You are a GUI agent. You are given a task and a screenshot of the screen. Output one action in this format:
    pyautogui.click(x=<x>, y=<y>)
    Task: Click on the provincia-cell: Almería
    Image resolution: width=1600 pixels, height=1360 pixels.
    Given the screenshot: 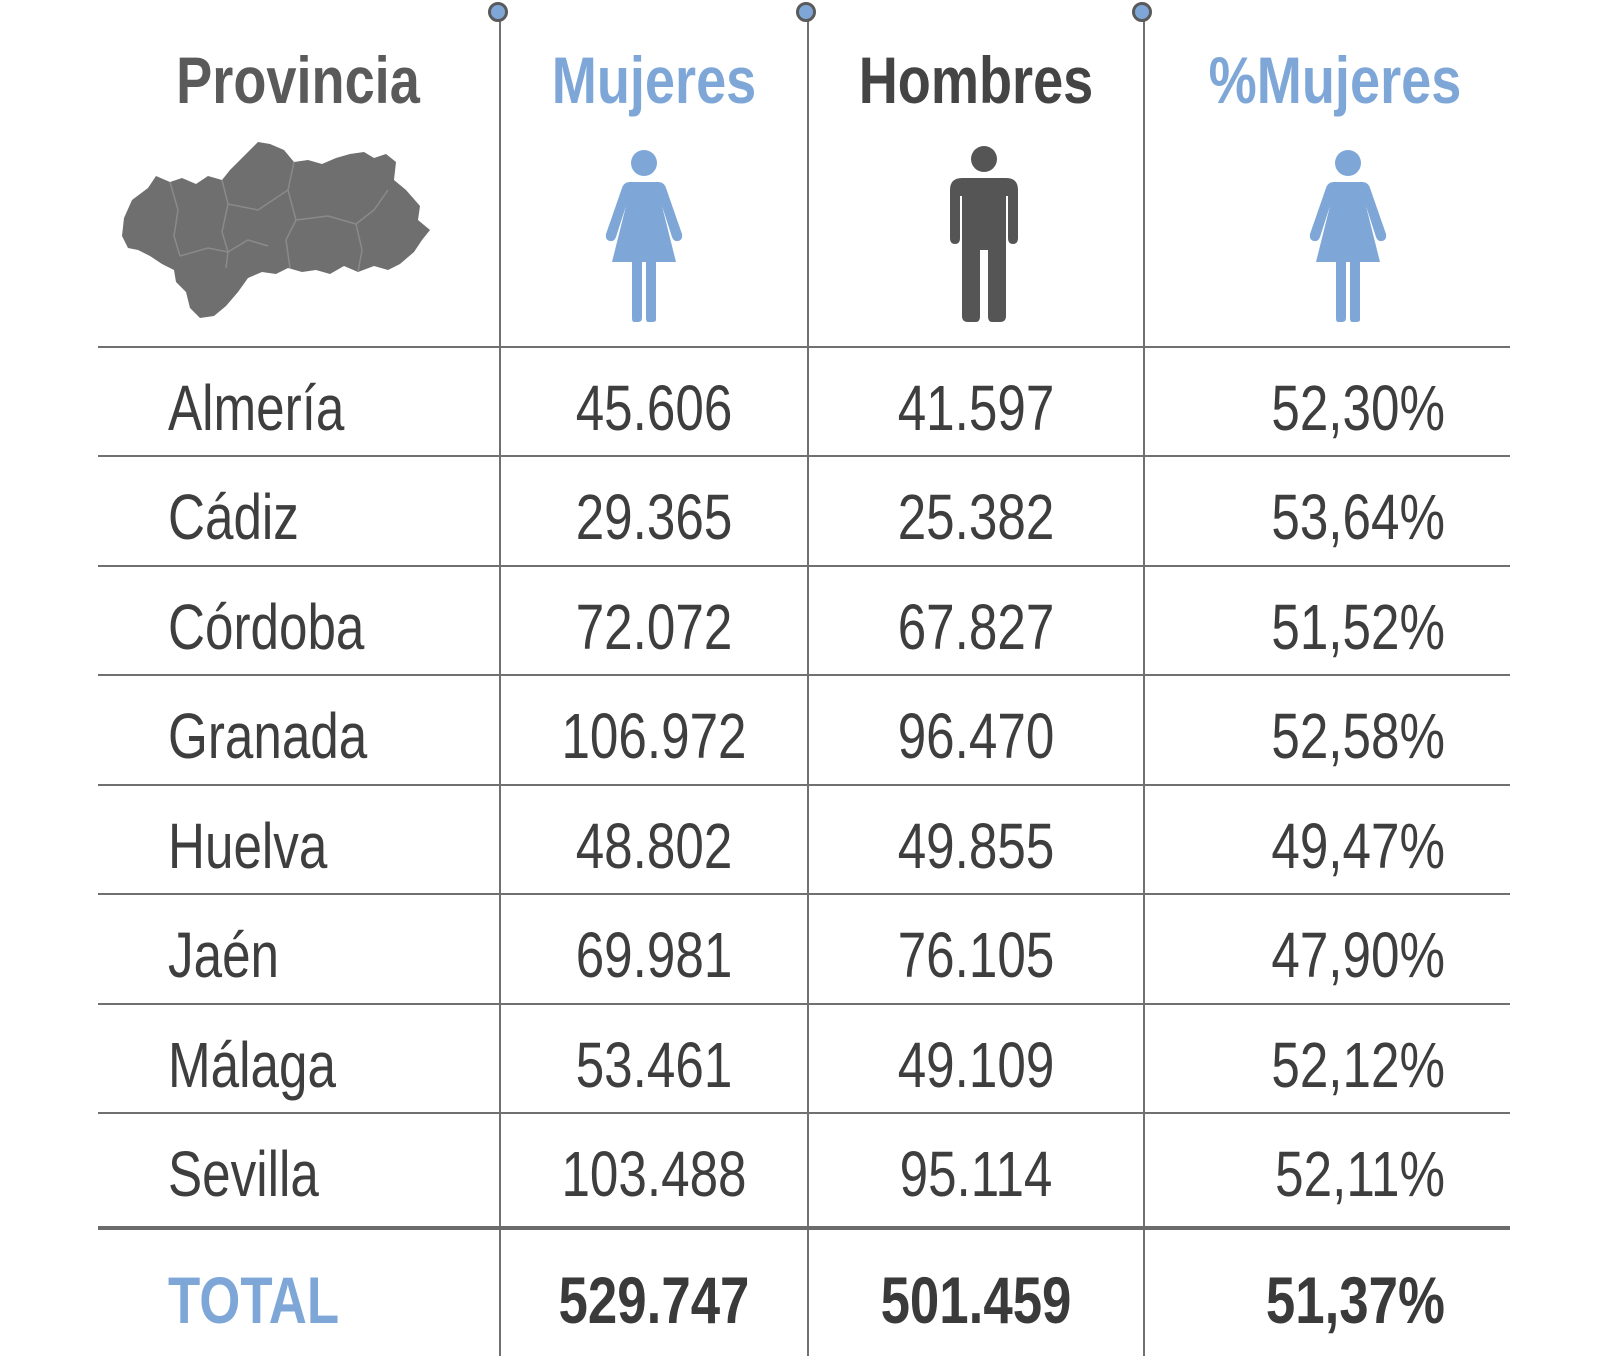 What is the action you would take?
    pyautogui.click(x=256, y=408)
    